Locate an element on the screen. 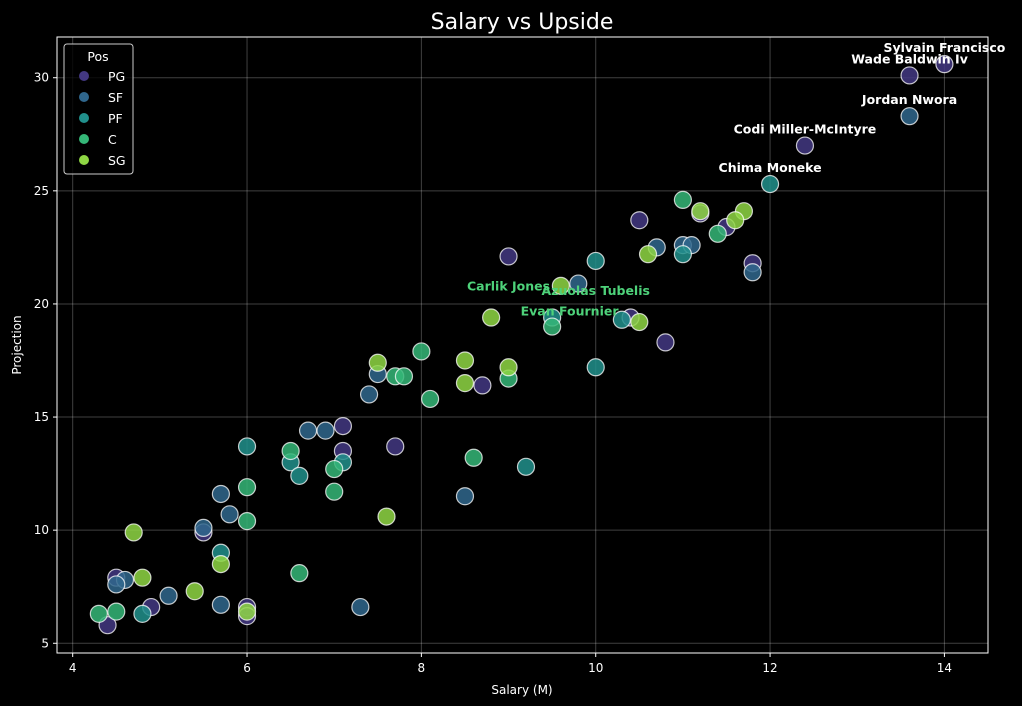 This screenshot has height=706, width=1022. annotation-label: Chima Moneke is located at coordinates (770, 167).